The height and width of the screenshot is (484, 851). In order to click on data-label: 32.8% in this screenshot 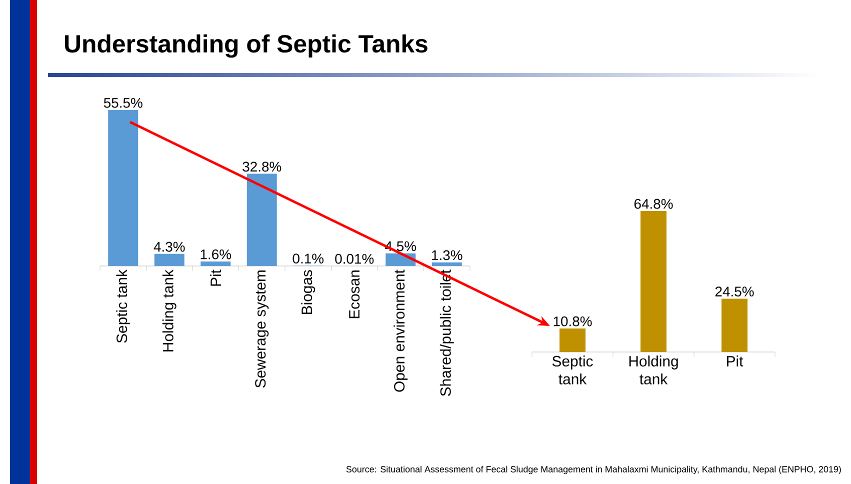, I will do `click(262, 167)`.